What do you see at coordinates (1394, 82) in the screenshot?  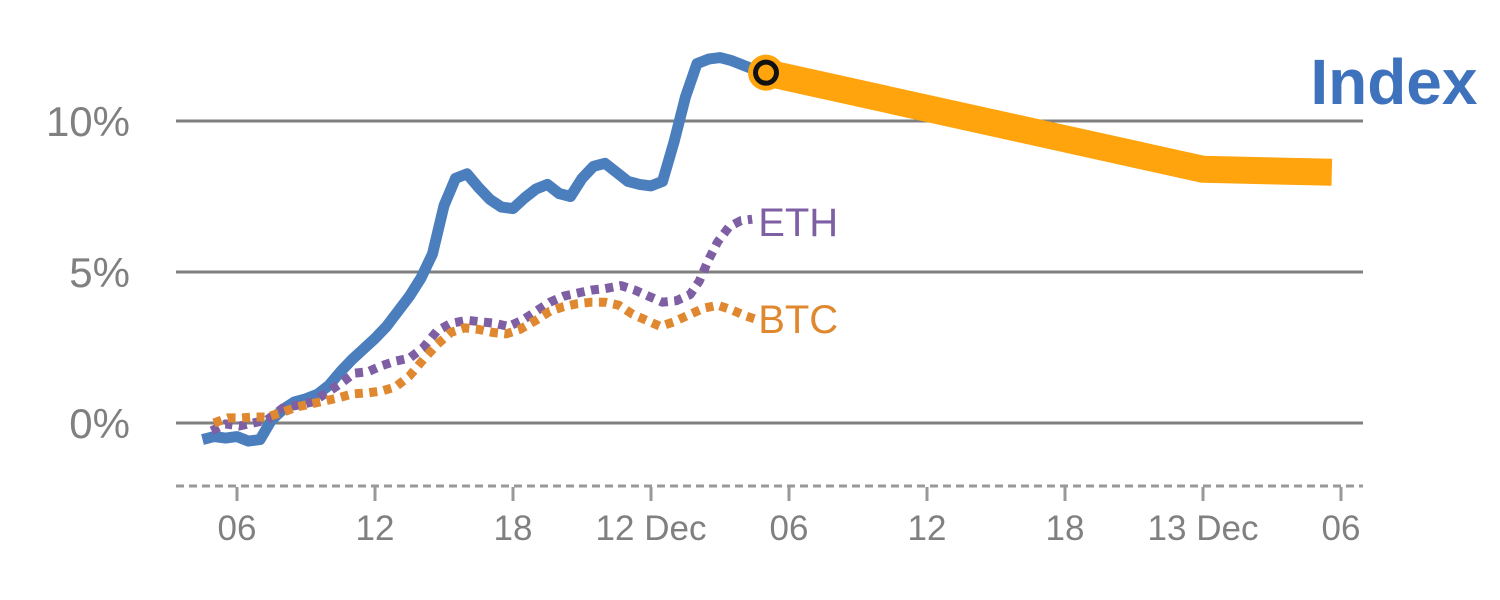 I see `label-index: Index` at bounding box center [1394, 82].